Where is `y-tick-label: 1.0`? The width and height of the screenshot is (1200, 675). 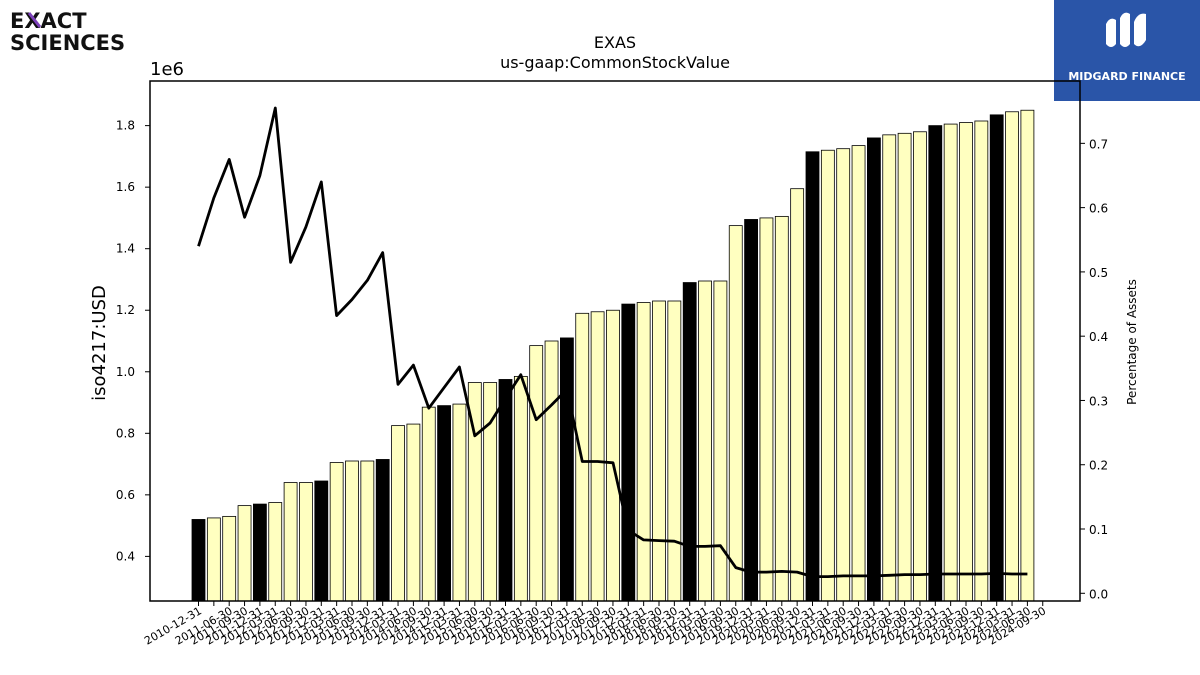
y-tick-label: 1.0 is located at coordinates (125, 372).